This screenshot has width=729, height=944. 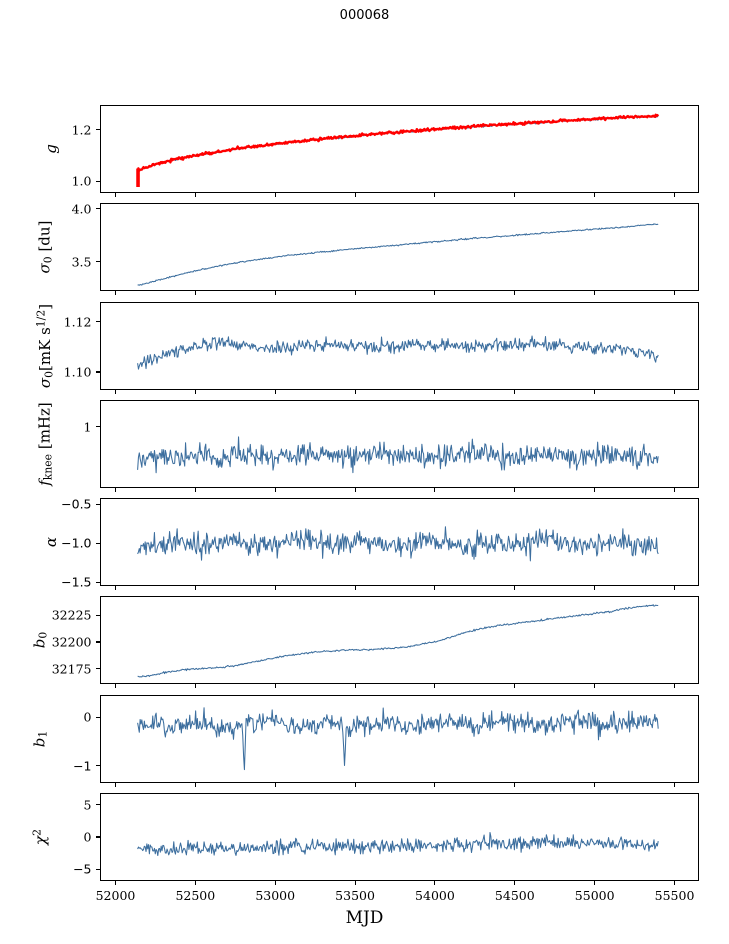 I want to click on plot-panel-f-knee, so click(x=399, y=443).